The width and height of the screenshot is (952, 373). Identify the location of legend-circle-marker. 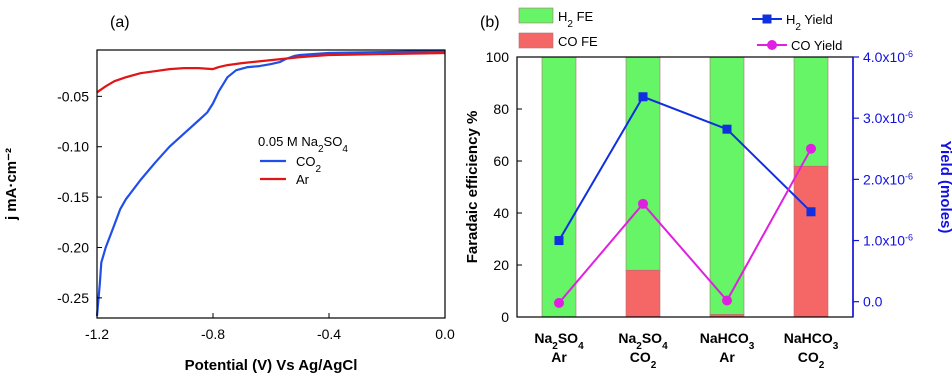
(772, 45).